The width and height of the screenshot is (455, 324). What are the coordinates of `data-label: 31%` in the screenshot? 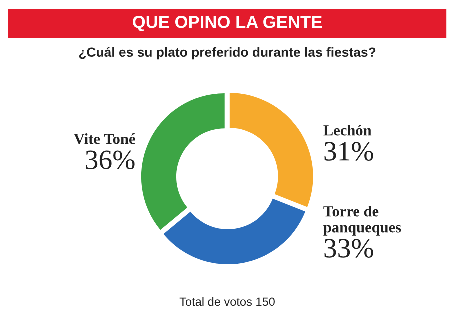 It's located at (349, 152).